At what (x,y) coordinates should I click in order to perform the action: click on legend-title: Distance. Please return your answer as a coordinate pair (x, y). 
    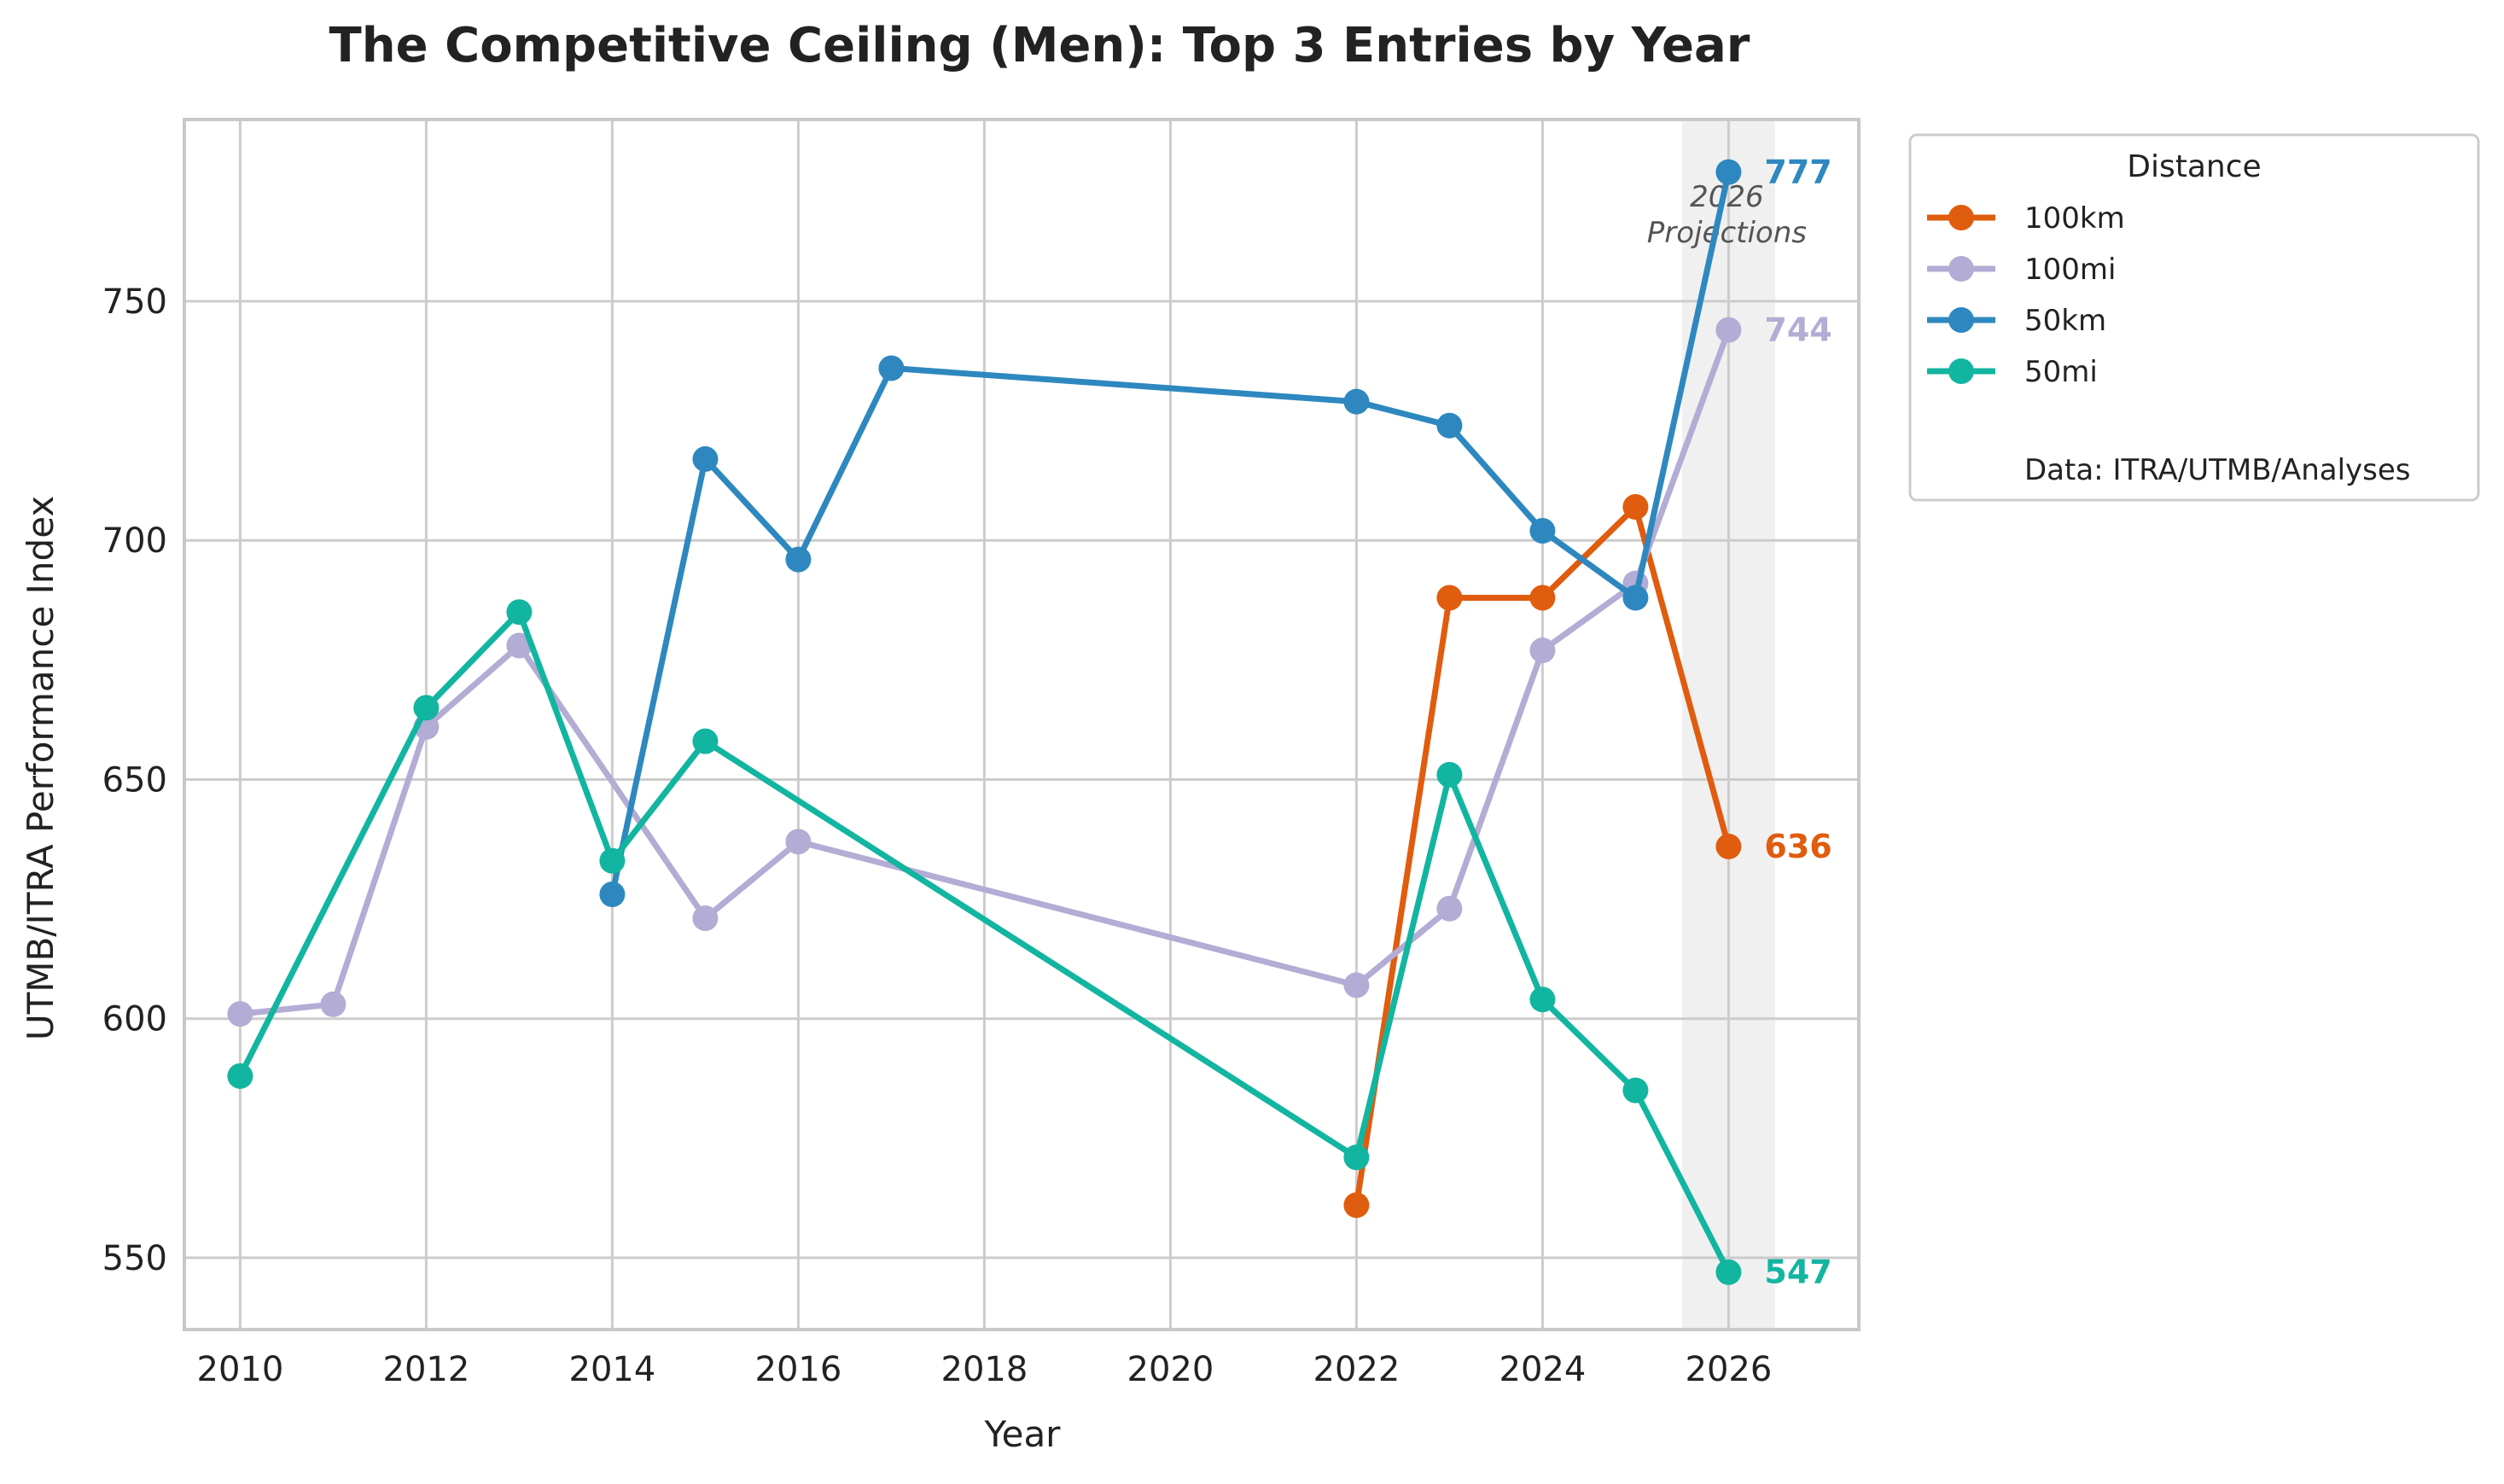
    Looking at the image, I should click on (2194, 166).